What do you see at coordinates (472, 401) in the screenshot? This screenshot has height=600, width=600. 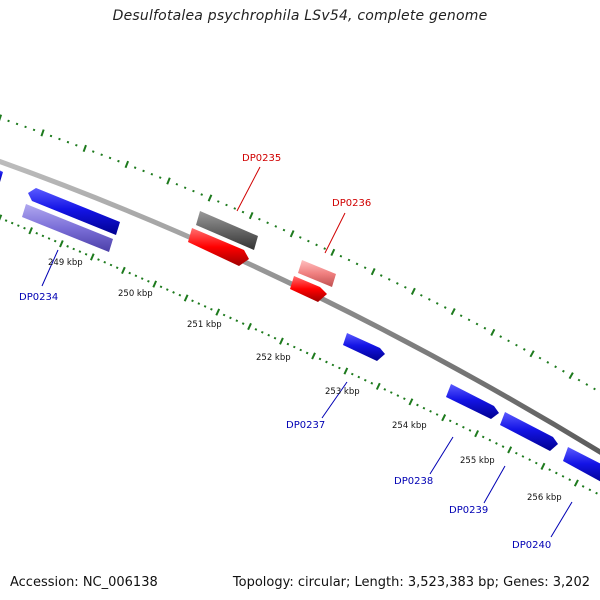 I see `gene-arrow-dp0238` at bounding box center [472, 401].